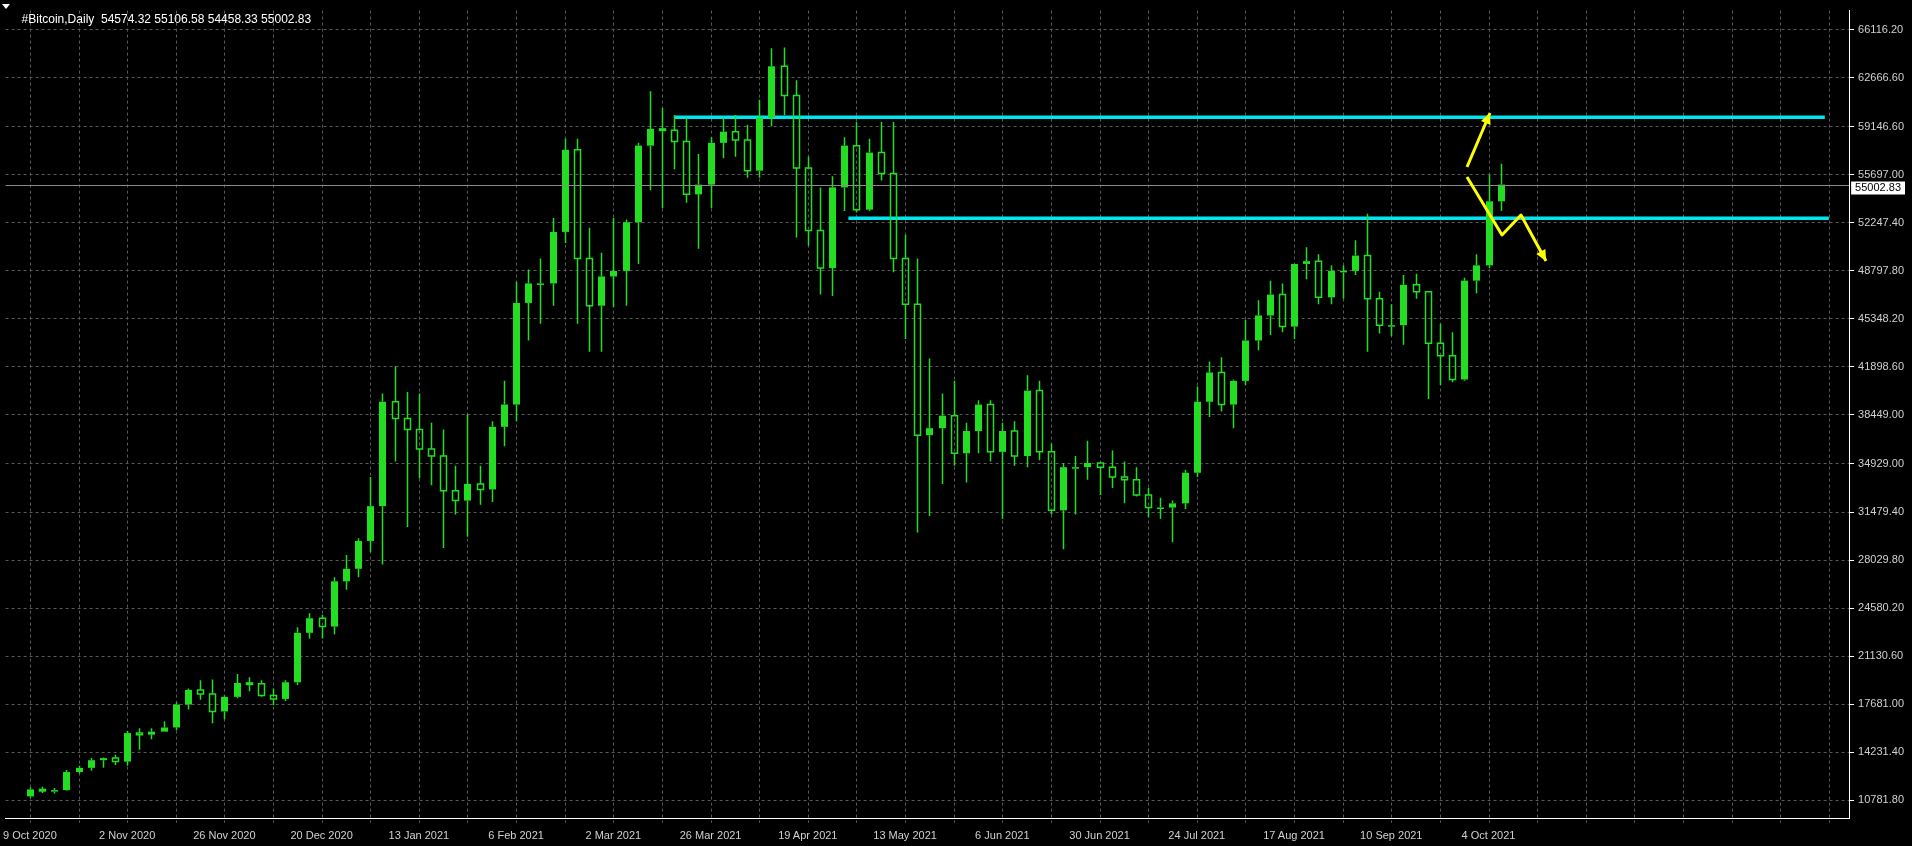 Image resolution: width=1912 pixels, height=846 pixels. Describe the element at coordinates (1294, 835) in the screenshot. I see `x-tick-label: 17 Aug 2021` at that location.